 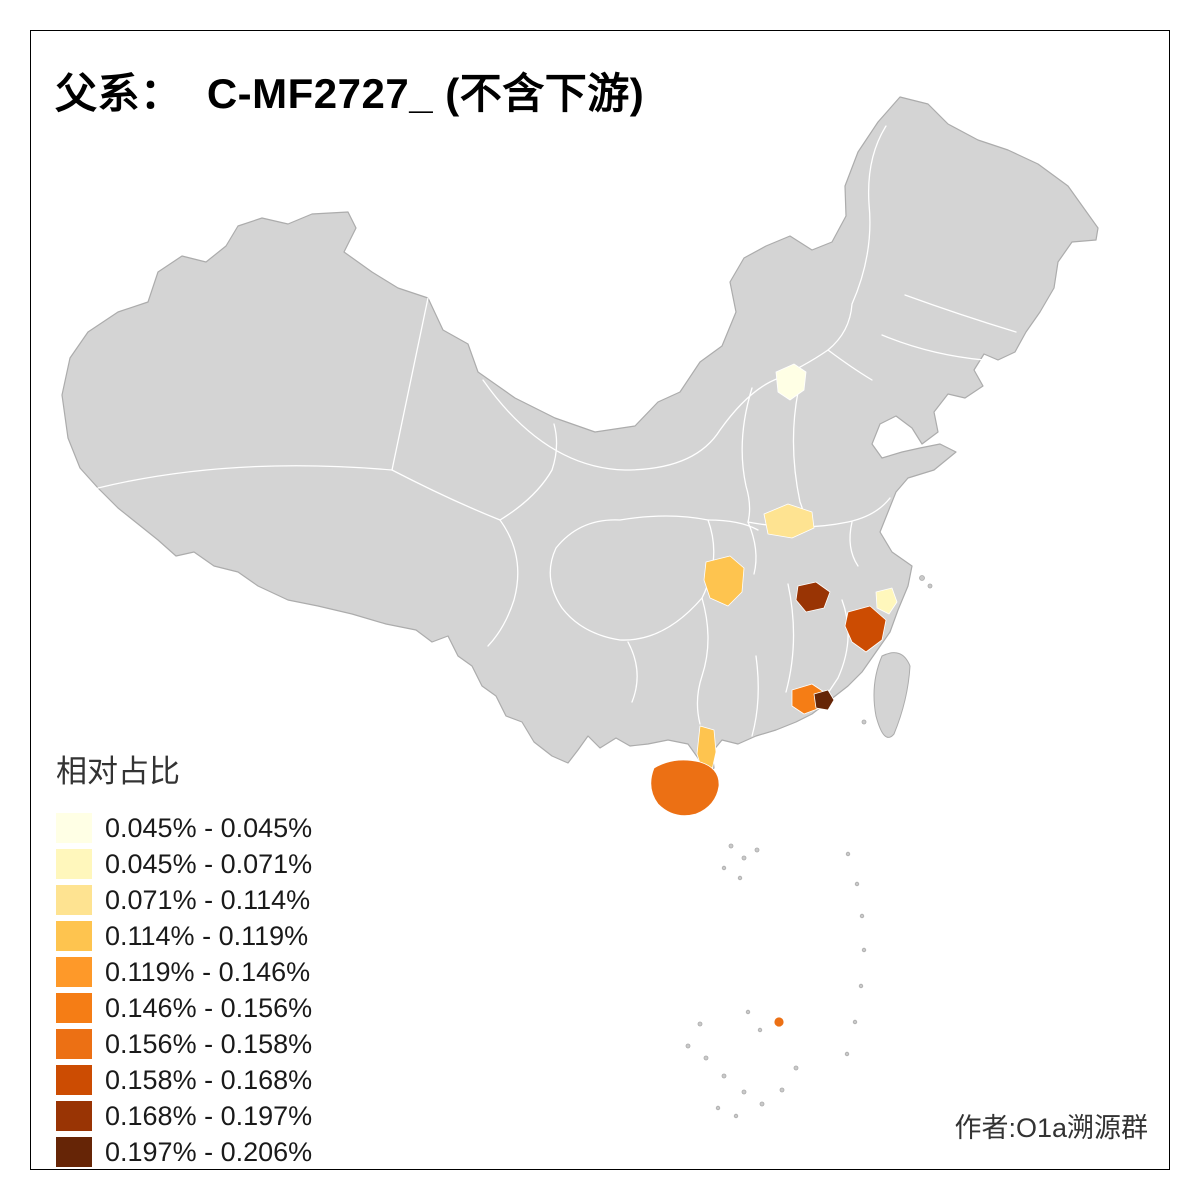 I want to click on legend-item: 0.045% - 0.045%, so click(x=184, y=828).